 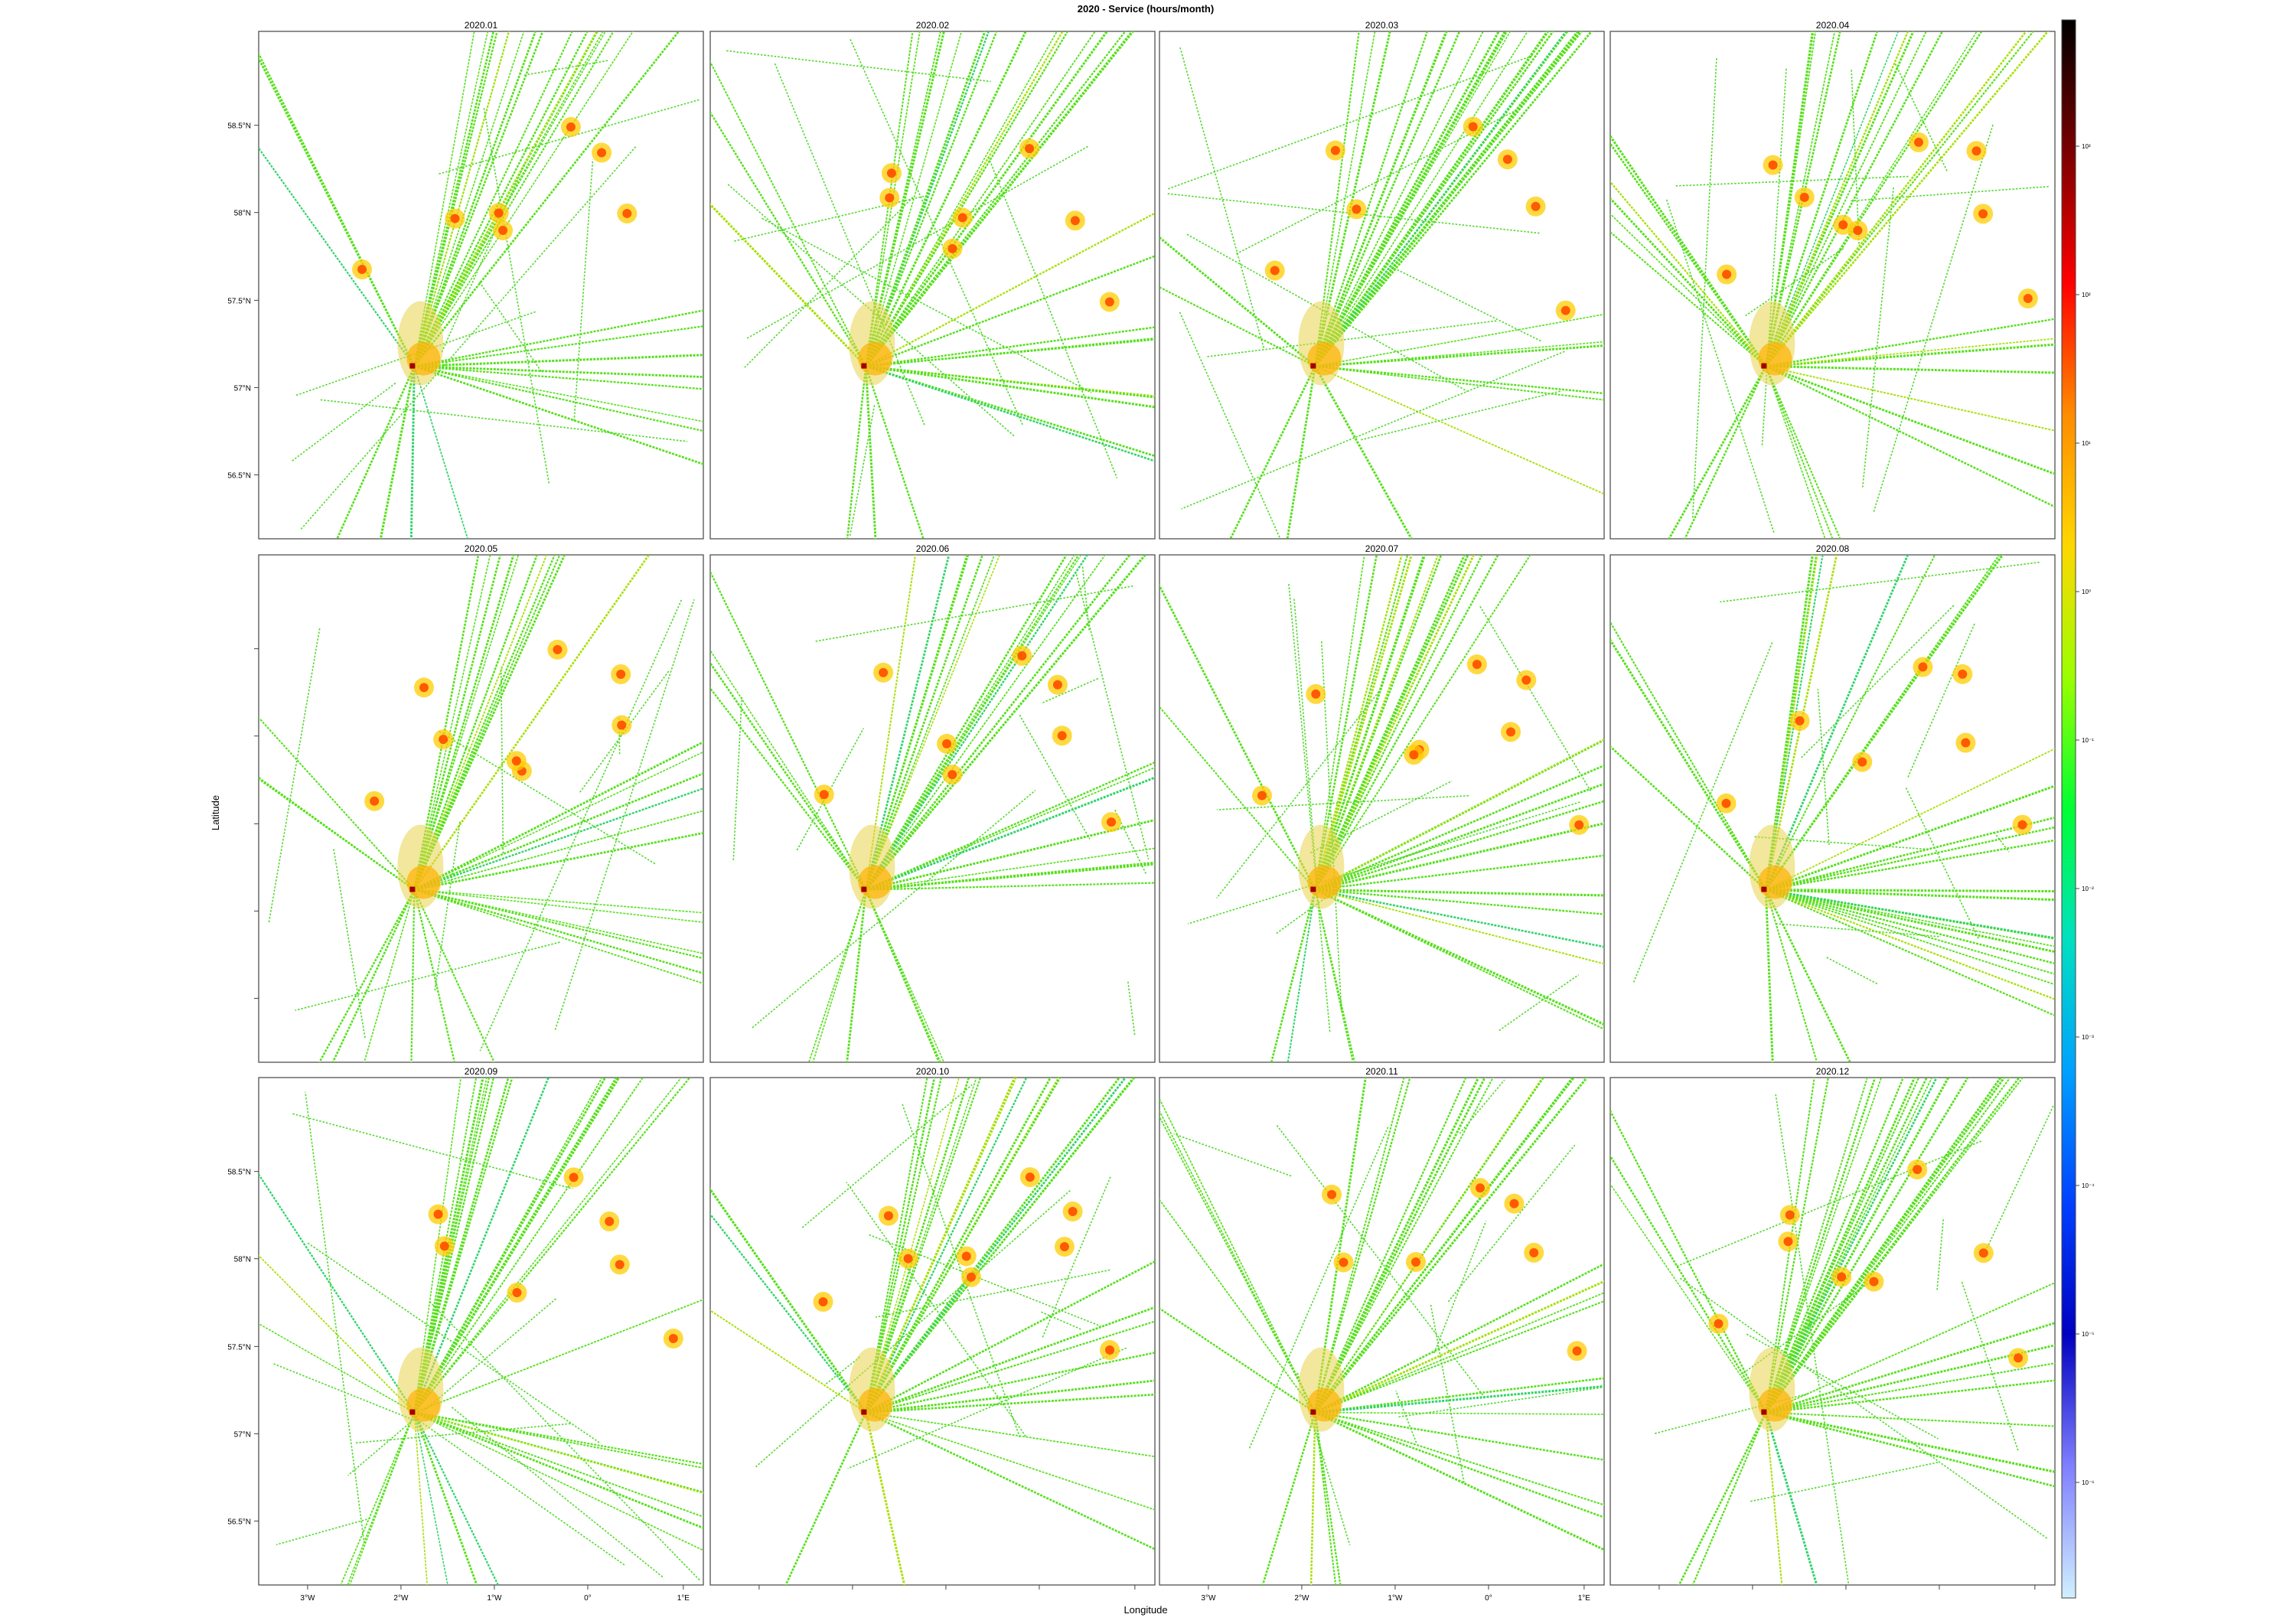 What do you see at coordinates (933, 1072) in the screenshot?
I see `panel-title: 2020.10` at bounding box center [933, 1072].